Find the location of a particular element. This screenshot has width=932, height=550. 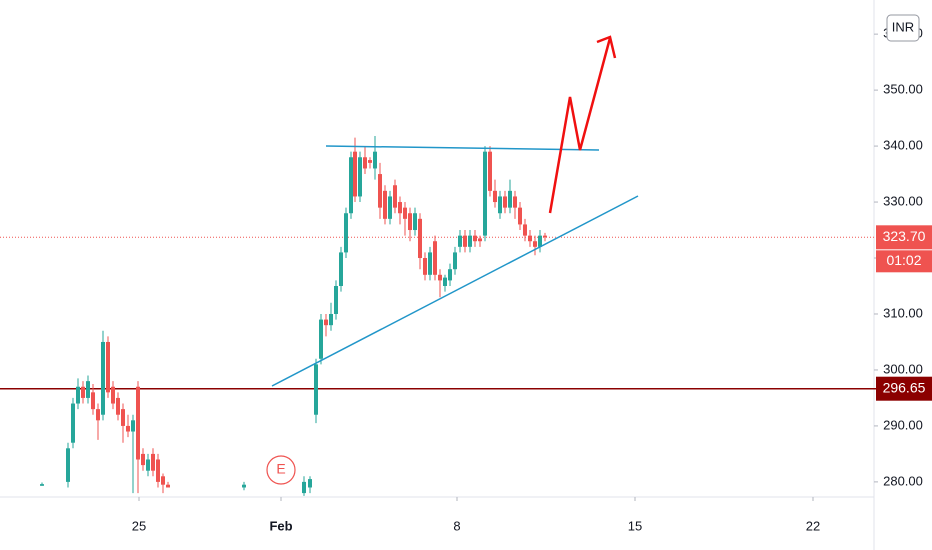

last-price-box is located at coordinates (904, 237).